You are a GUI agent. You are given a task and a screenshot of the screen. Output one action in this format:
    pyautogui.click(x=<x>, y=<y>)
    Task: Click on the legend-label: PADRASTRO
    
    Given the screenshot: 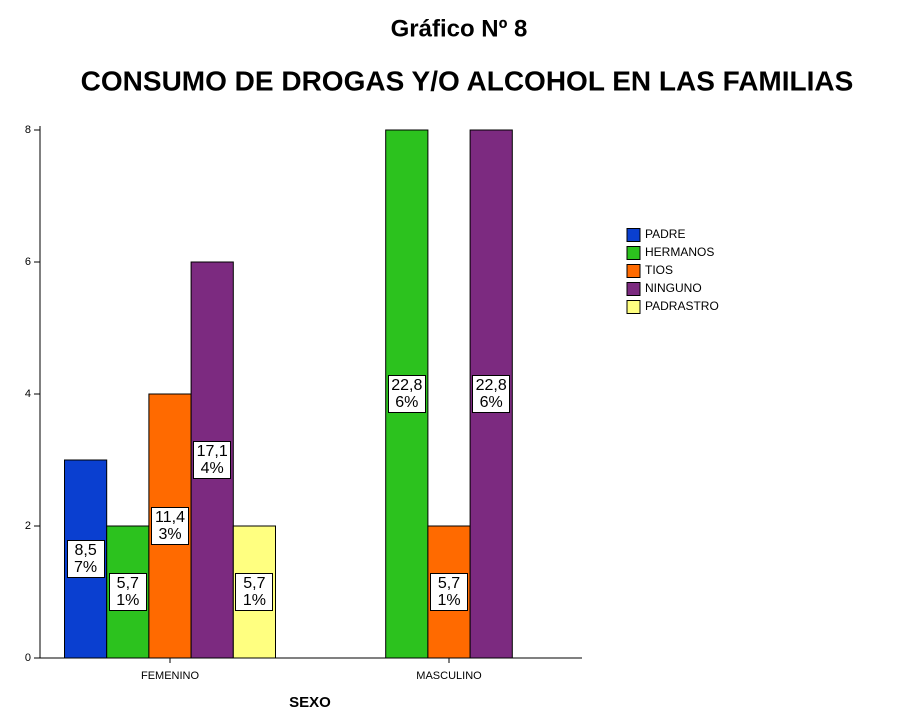 What is the action you would take?
    pyautogui.click(x=682, y=306)
    